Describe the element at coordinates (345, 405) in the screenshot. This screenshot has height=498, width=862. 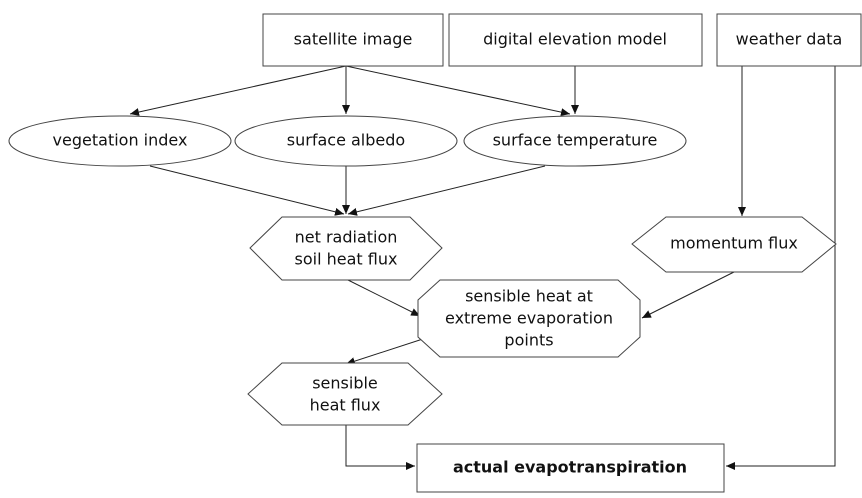
I see `node-label: heat flux` at that location.